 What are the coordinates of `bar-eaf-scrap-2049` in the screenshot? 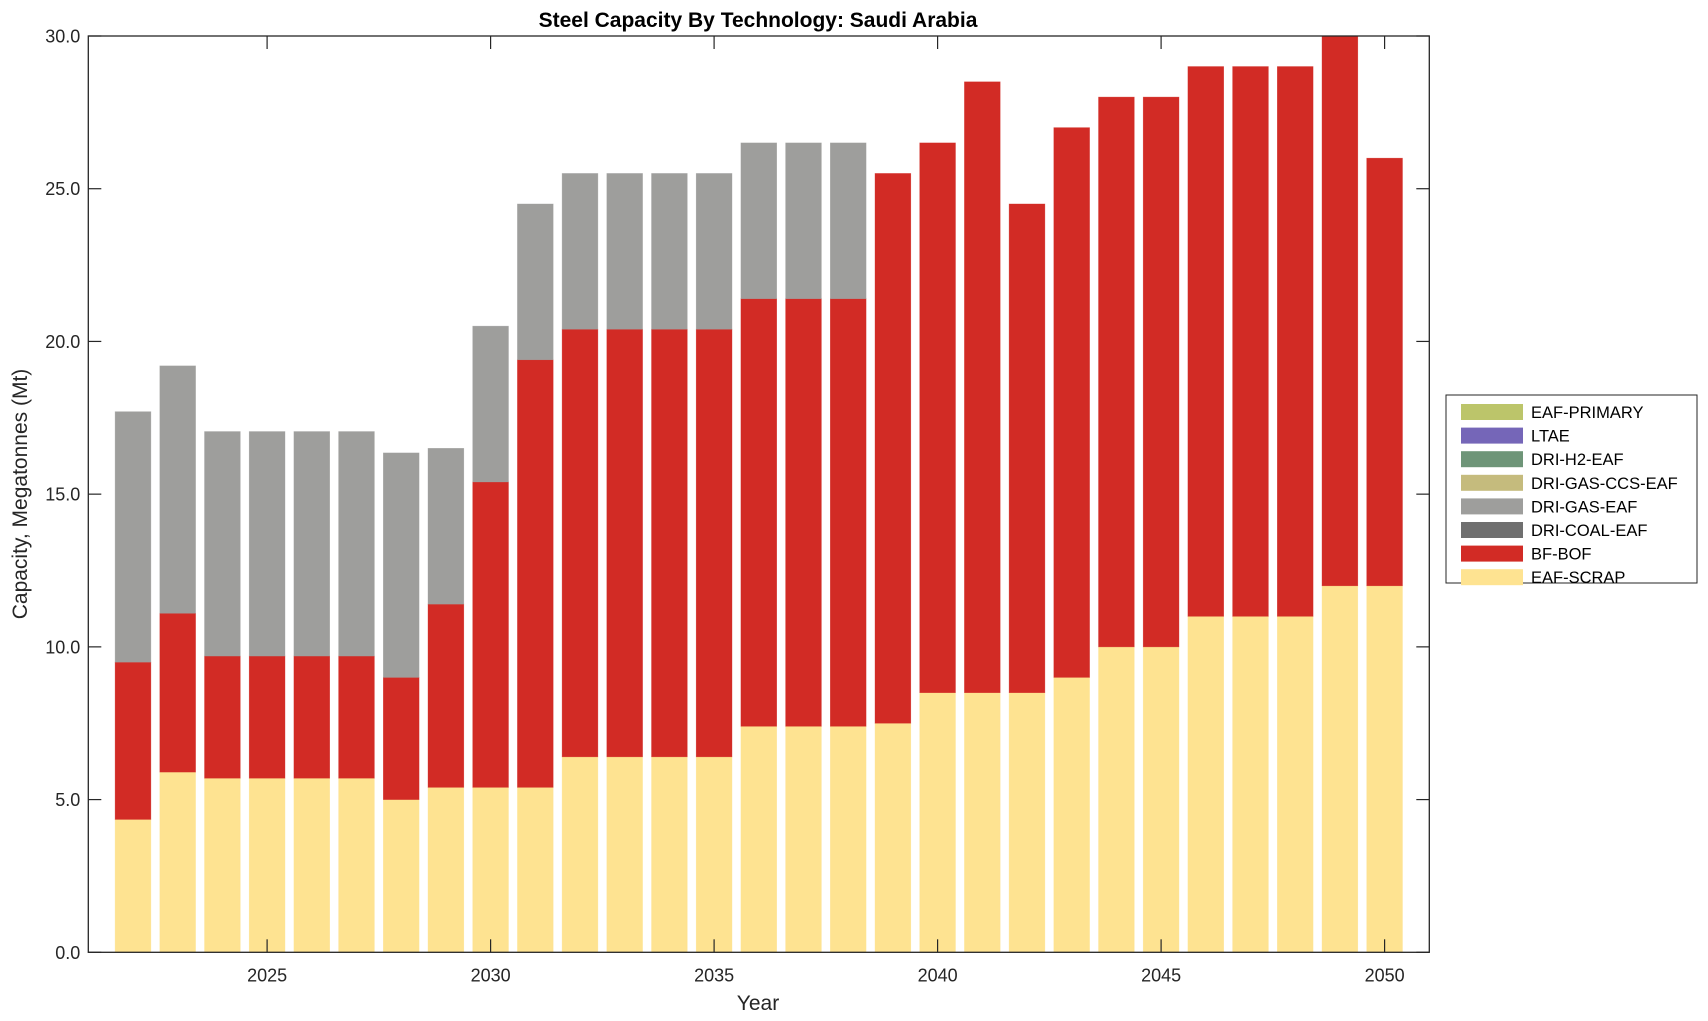 It's located at (1340, 769).